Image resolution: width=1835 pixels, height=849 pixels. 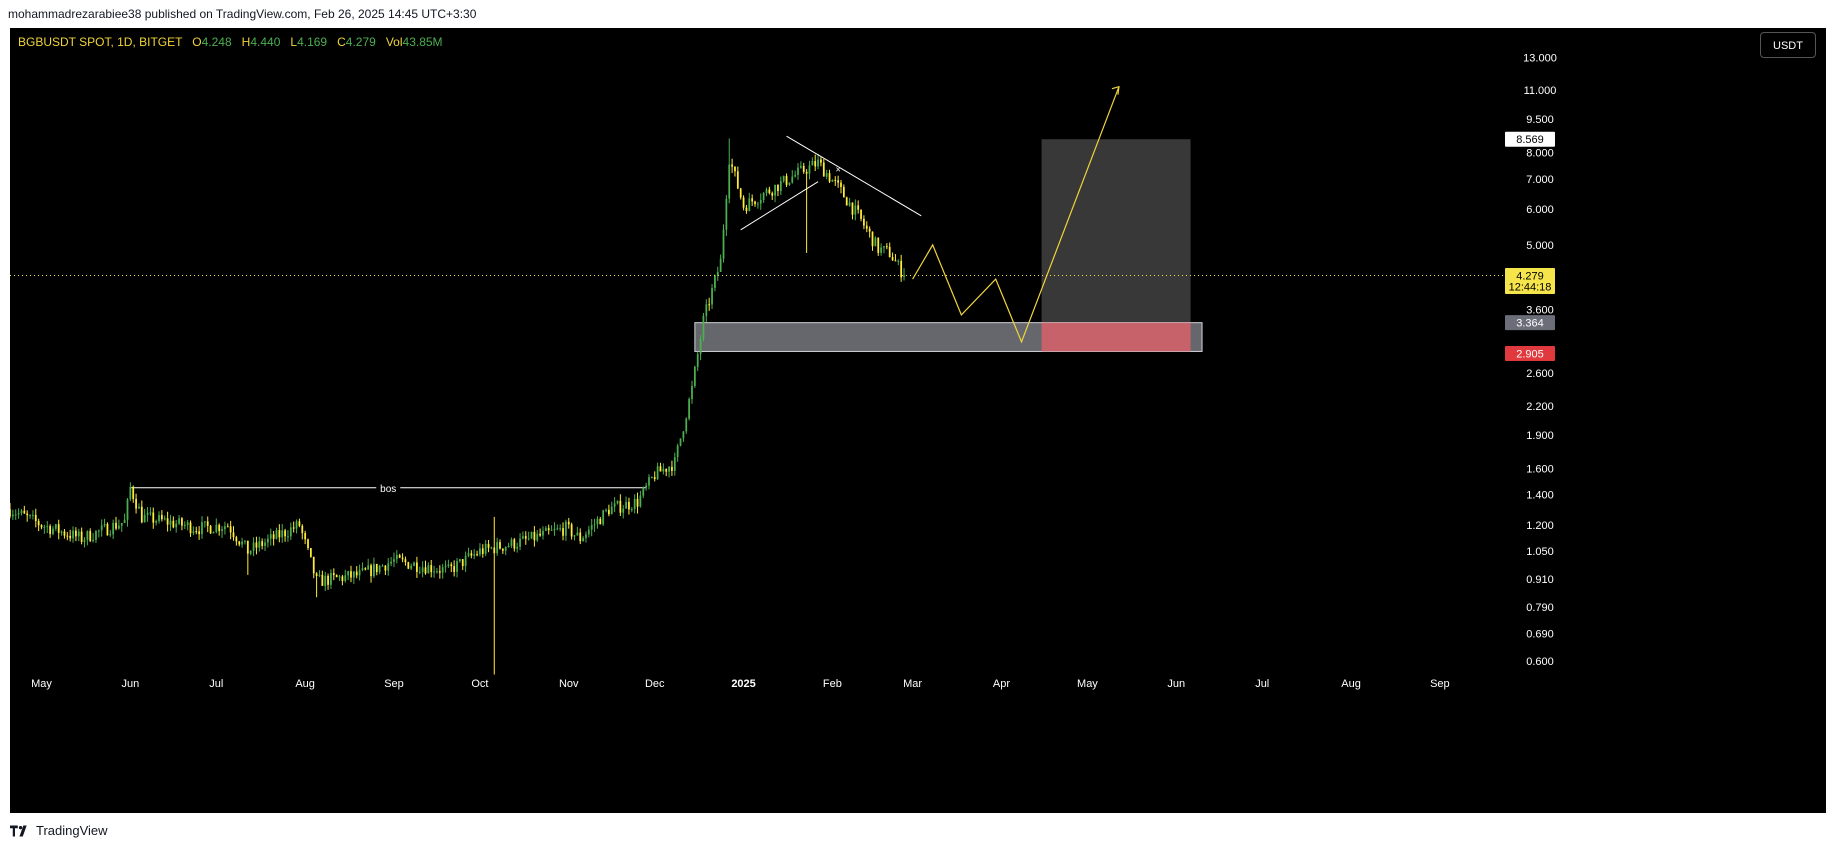 What do you see at coordinates (1540, 407) in the screenshot?
I see `price-tick-label: 2.200` at bounding box center [1540, 407].